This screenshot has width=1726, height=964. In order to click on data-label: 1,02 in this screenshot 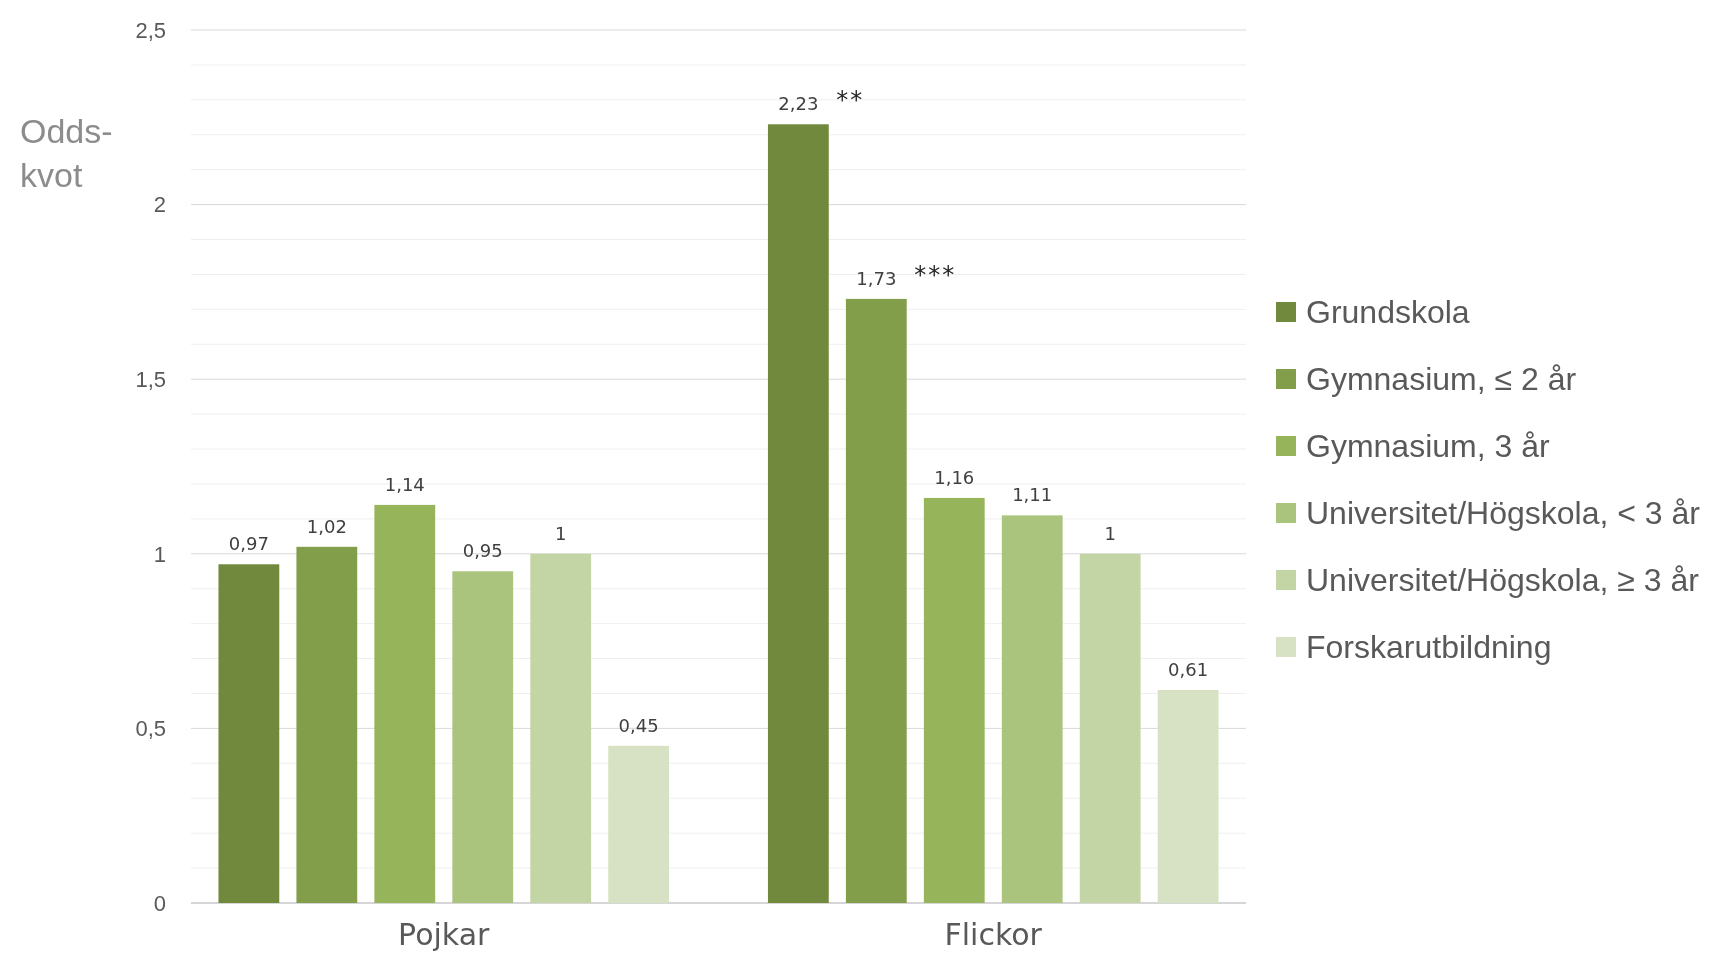, I will do `click(326, 526)`.